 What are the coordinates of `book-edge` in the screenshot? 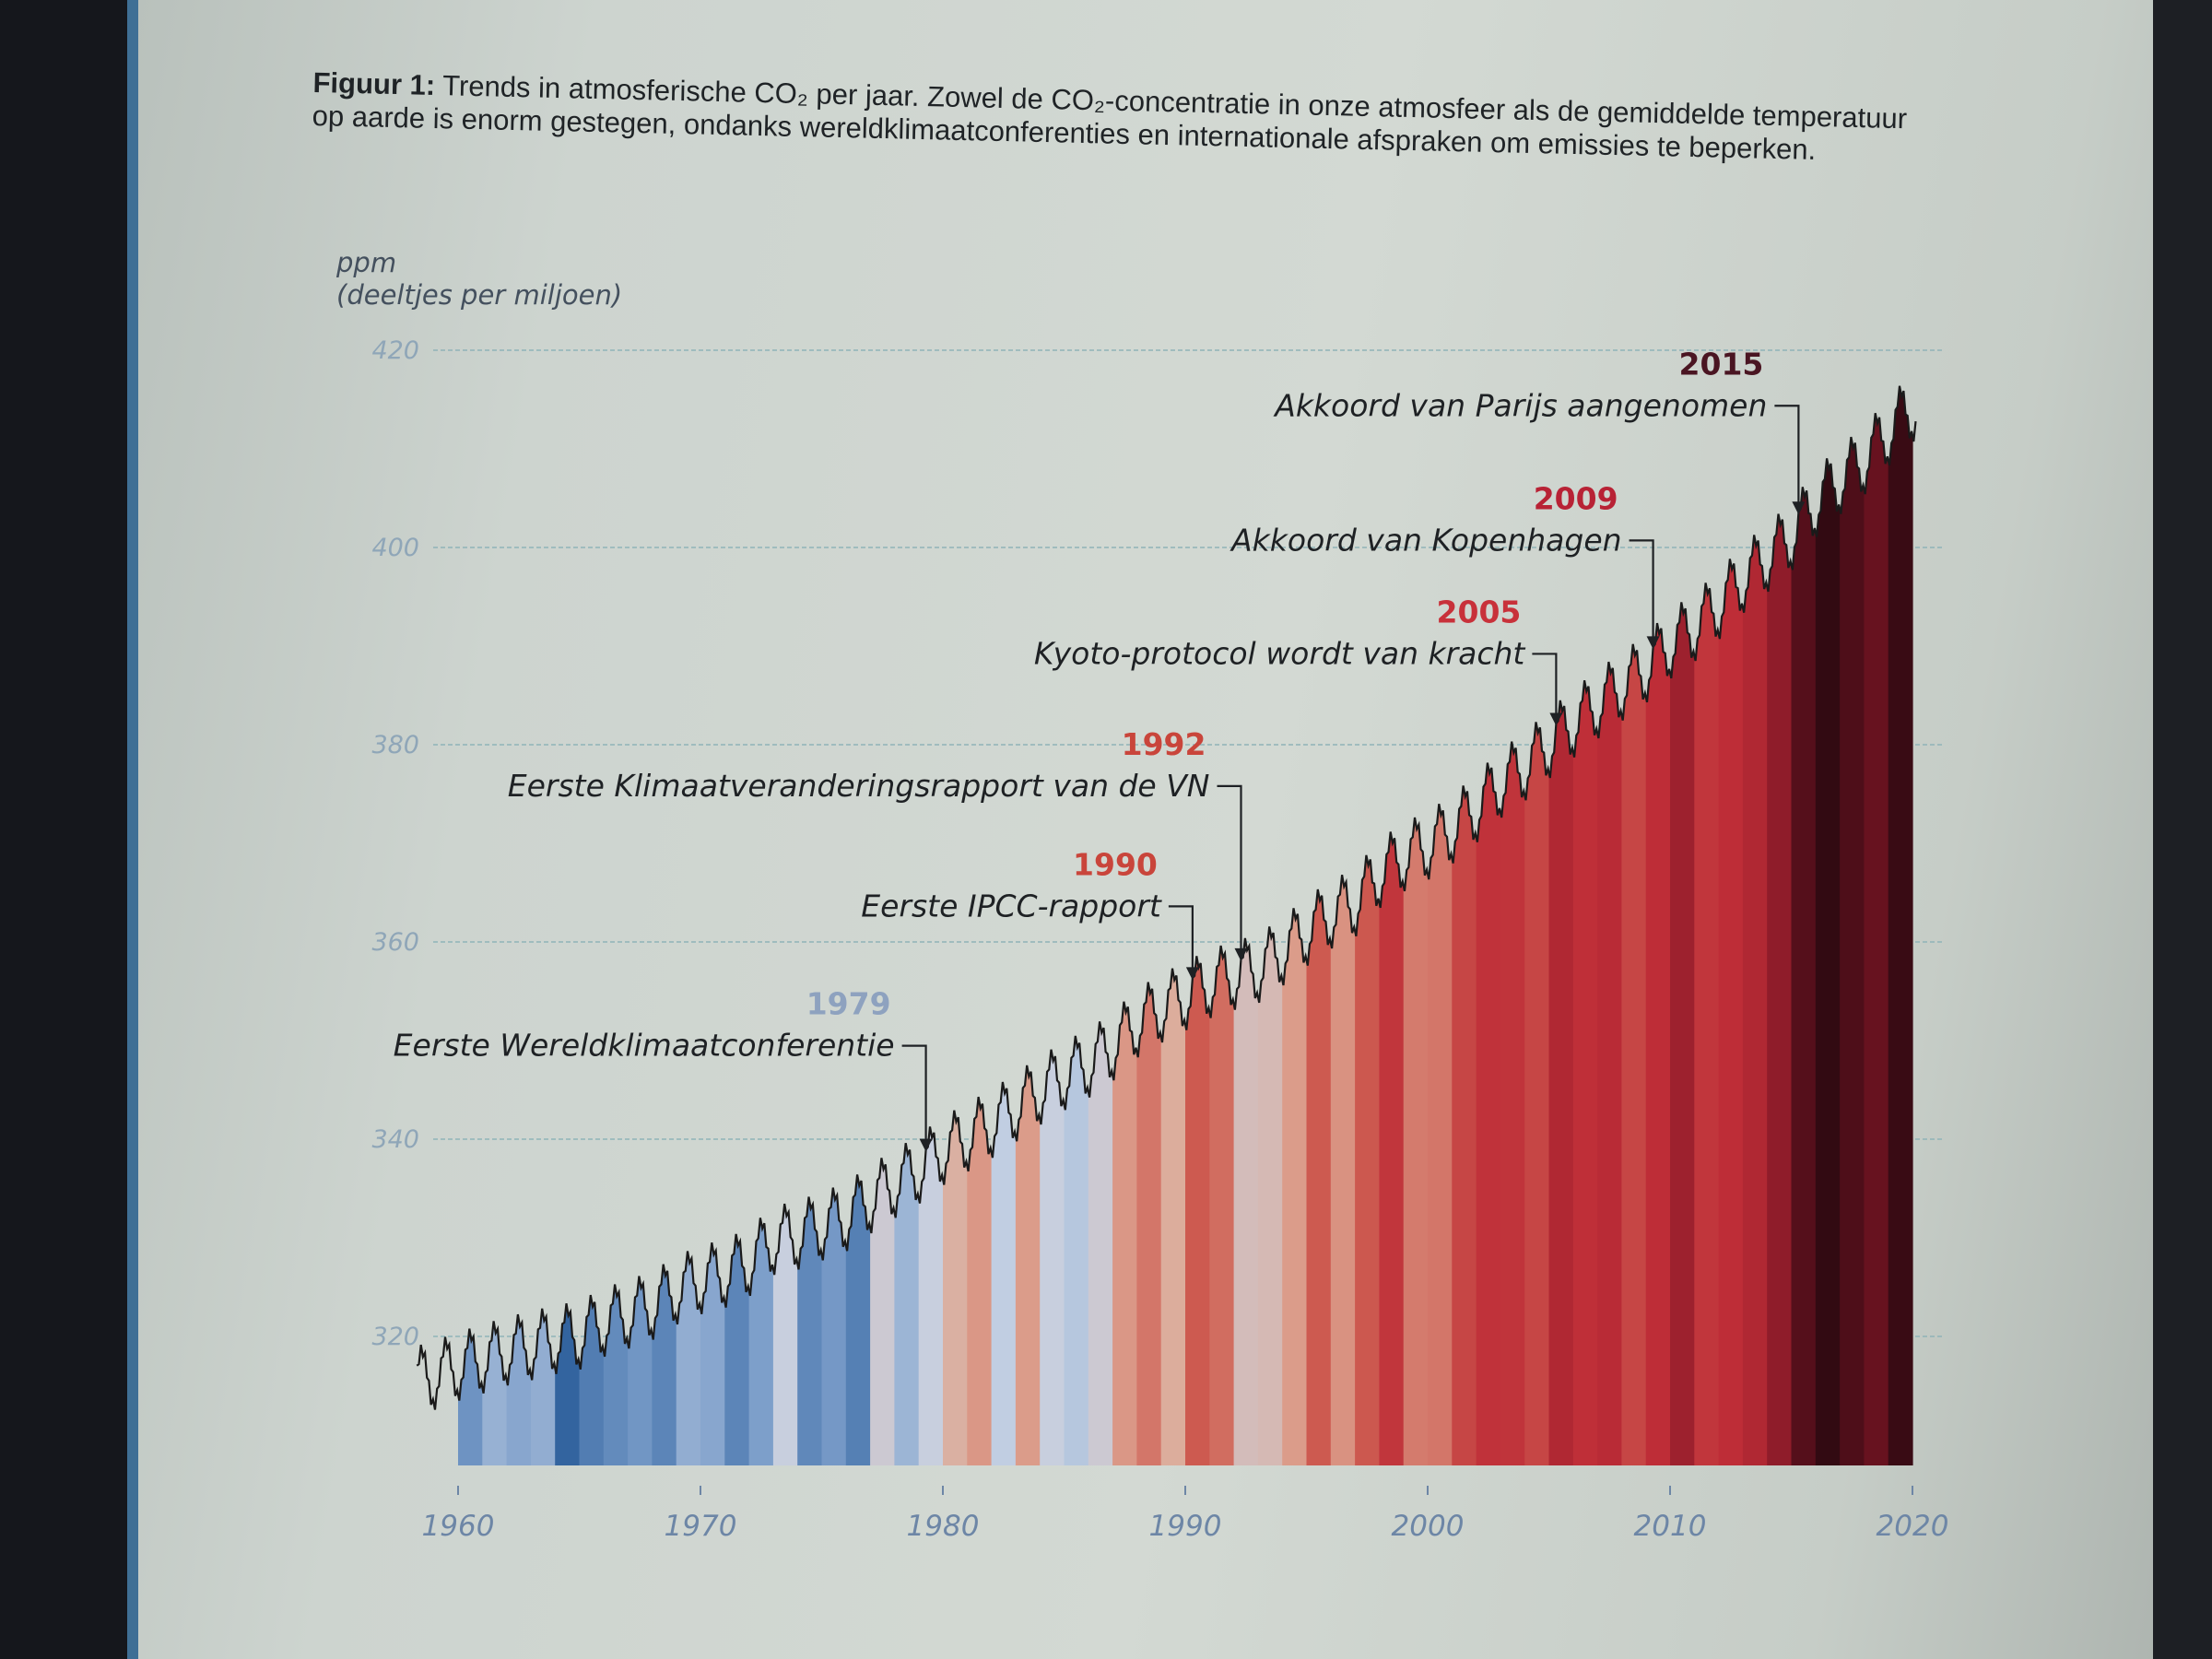 It's located at (132, 829).